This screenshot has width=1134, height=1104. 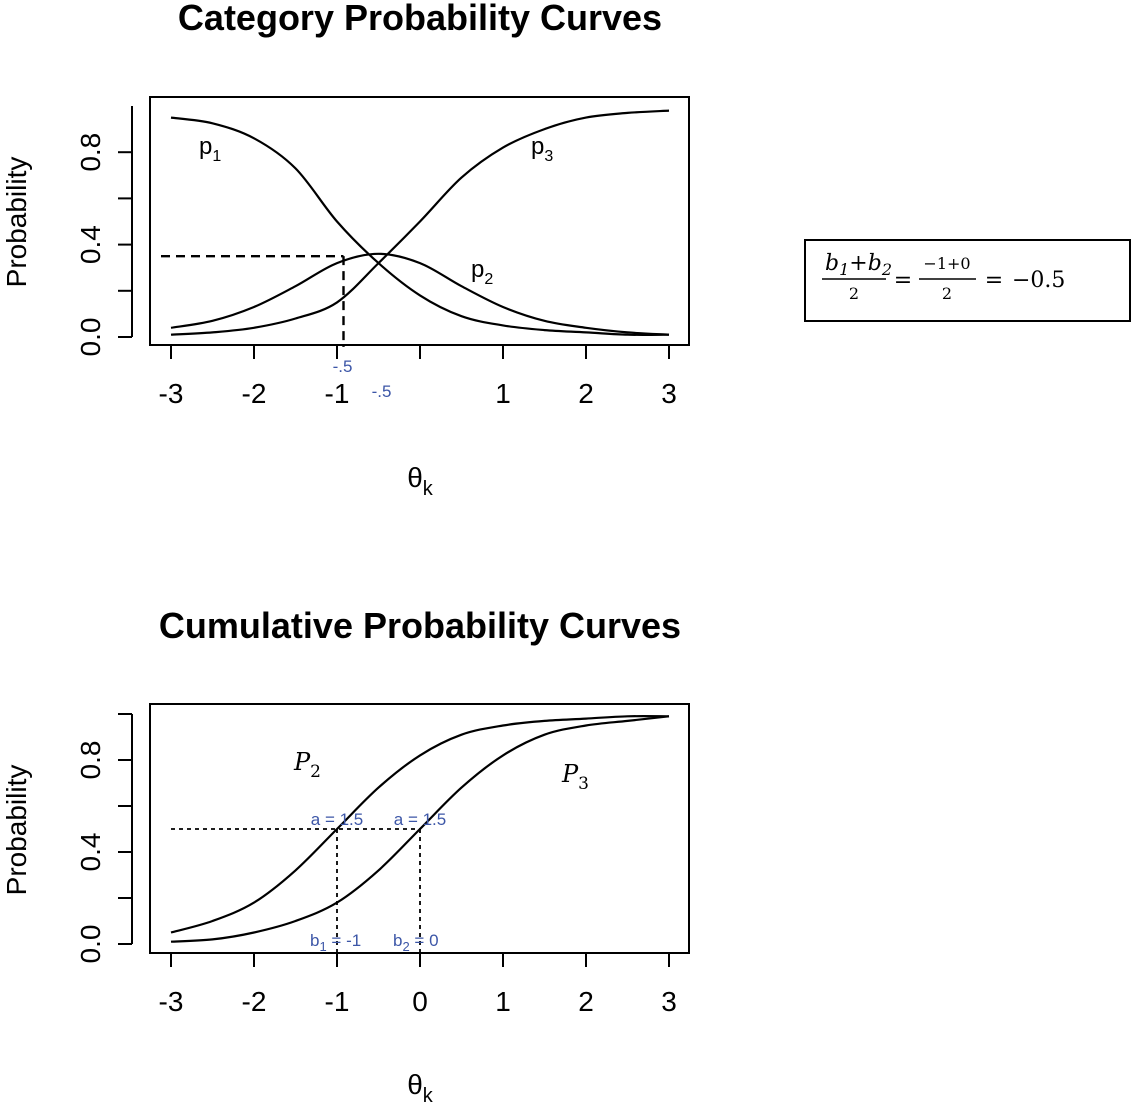 What do you see at coordinates (669, 1001) in the screenshot?
I see `chart2-x-tick-label: 3` at bounding box center [669, 1001].